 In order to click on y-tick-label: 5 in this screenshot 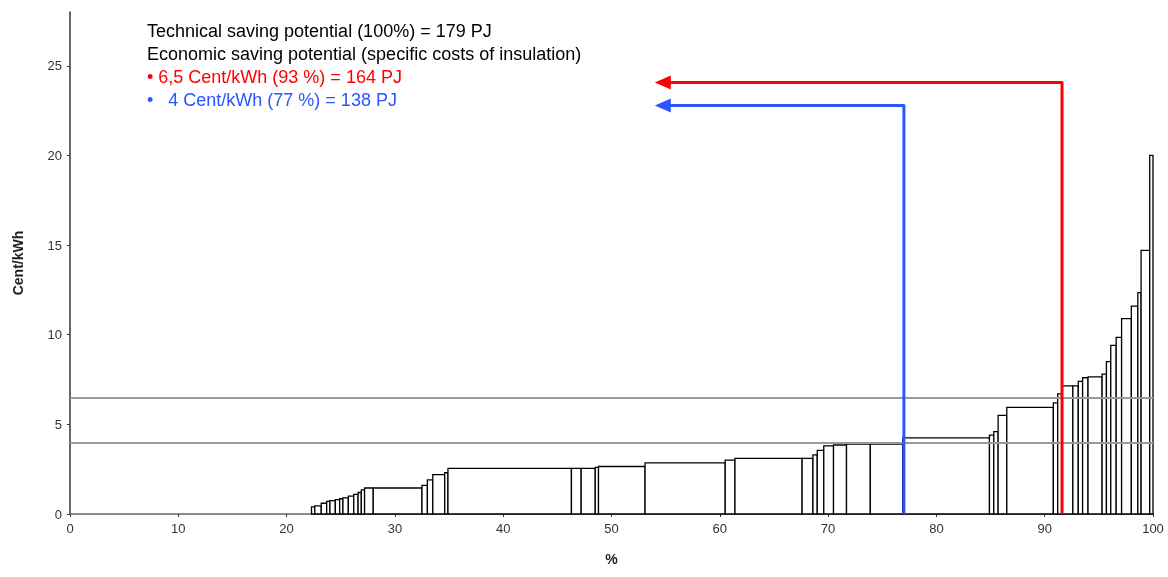, I will do `click(58, 424)`.